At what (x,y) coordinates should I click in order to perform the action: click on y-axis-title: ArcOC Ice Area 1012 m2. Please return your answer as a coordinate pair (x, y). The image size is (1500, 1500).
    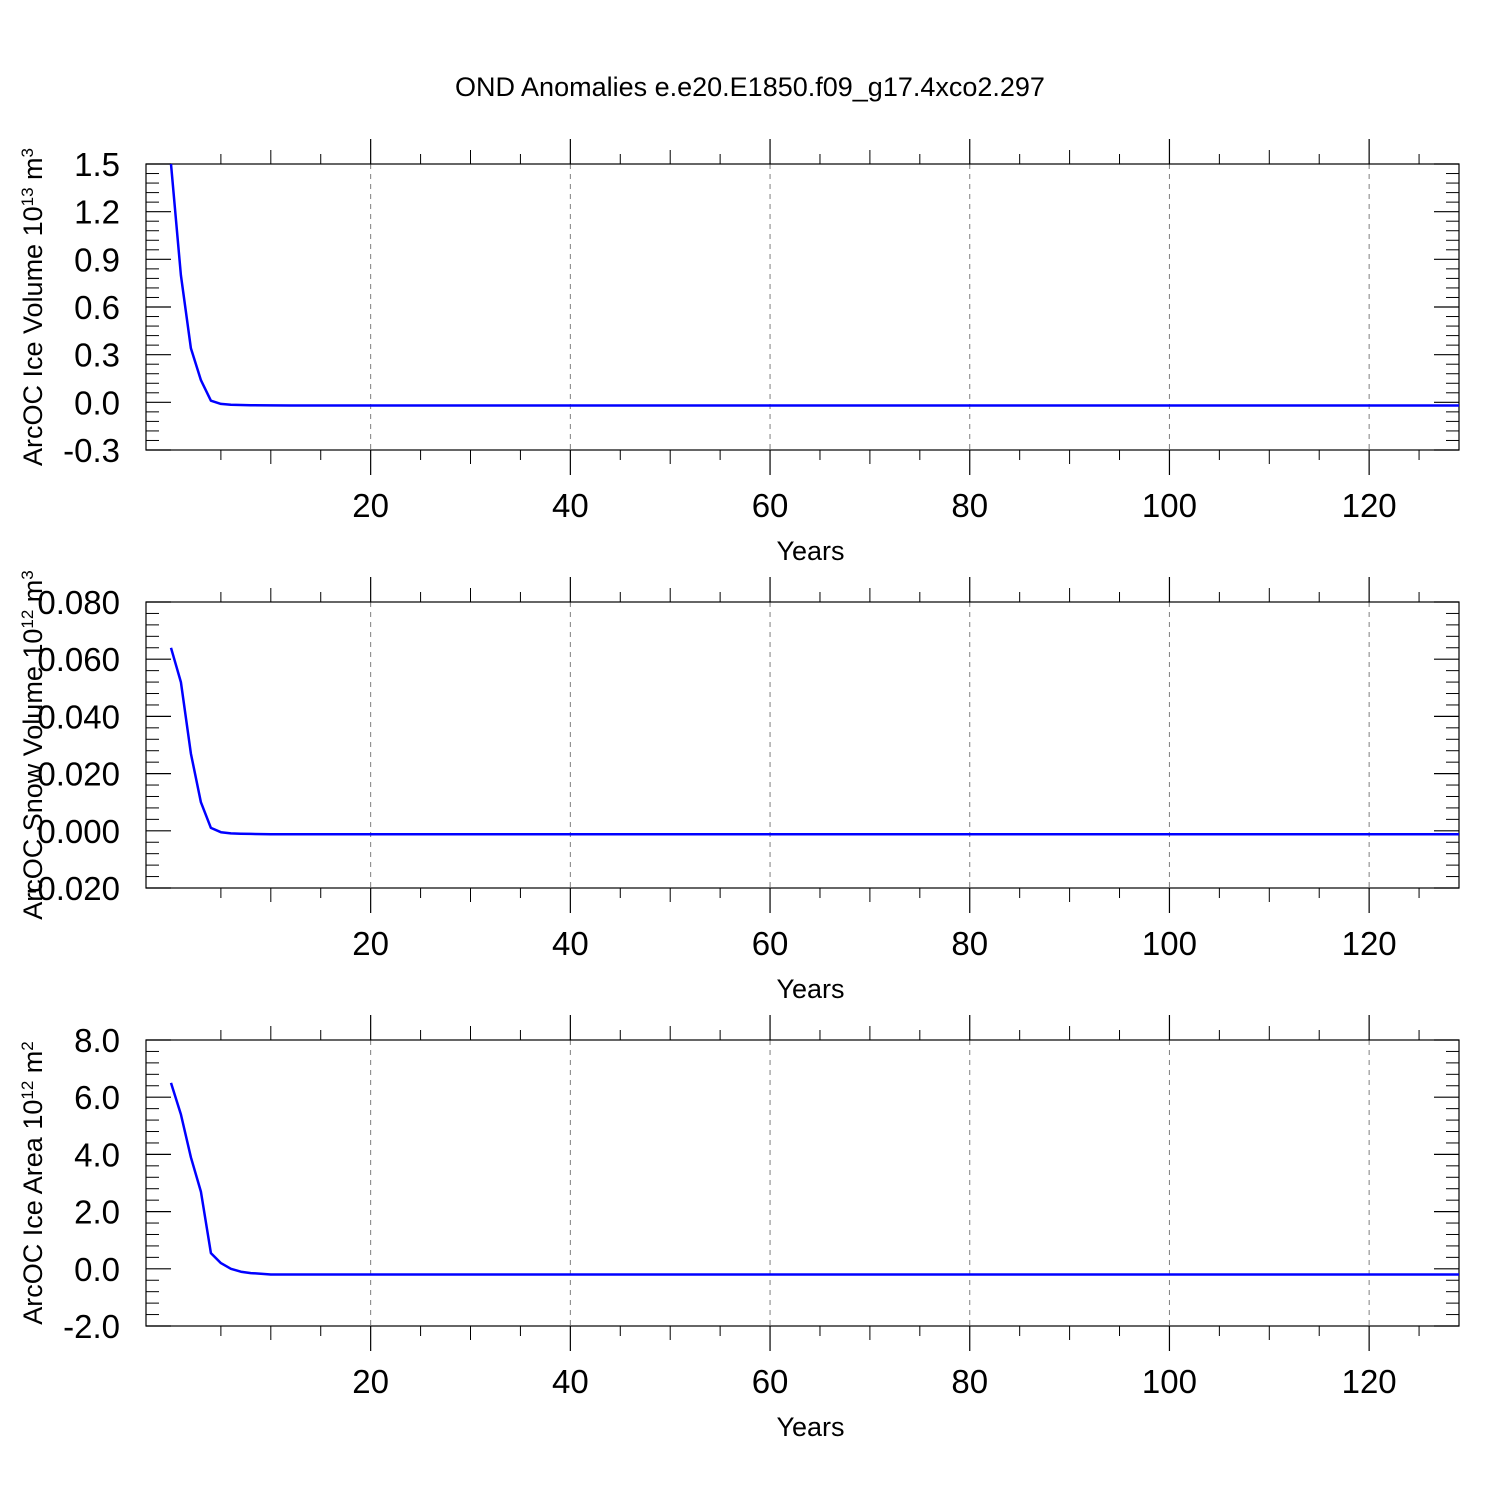
    Looking at the image, I should click on (33, 1183).